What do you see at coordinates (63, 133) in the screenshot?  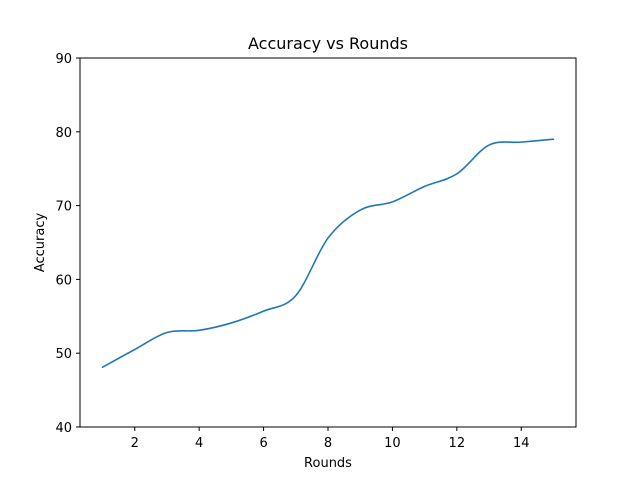 I see `y-tick-label: 80` at bounding box center [63, 133].